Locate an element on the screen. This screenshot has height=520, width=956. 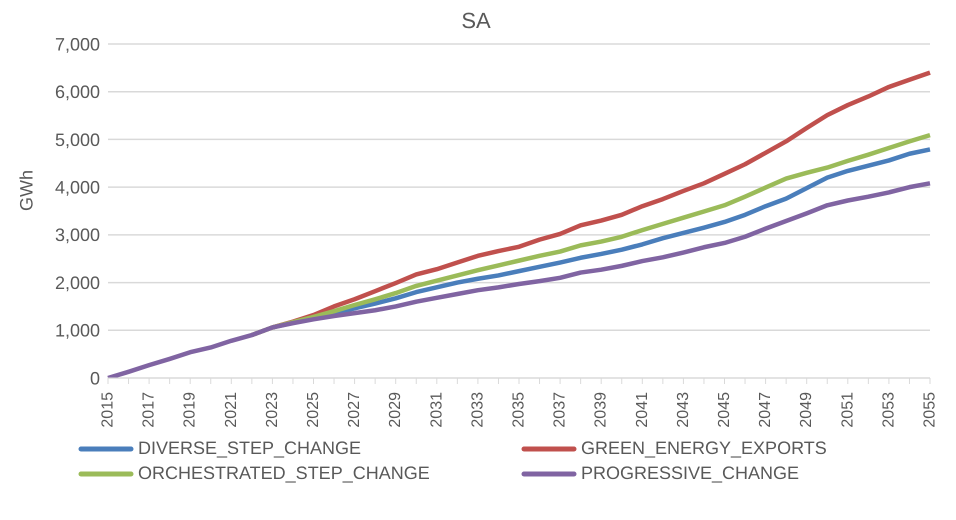
x-tick-label: 2043 is located at coordinates (683, 410).